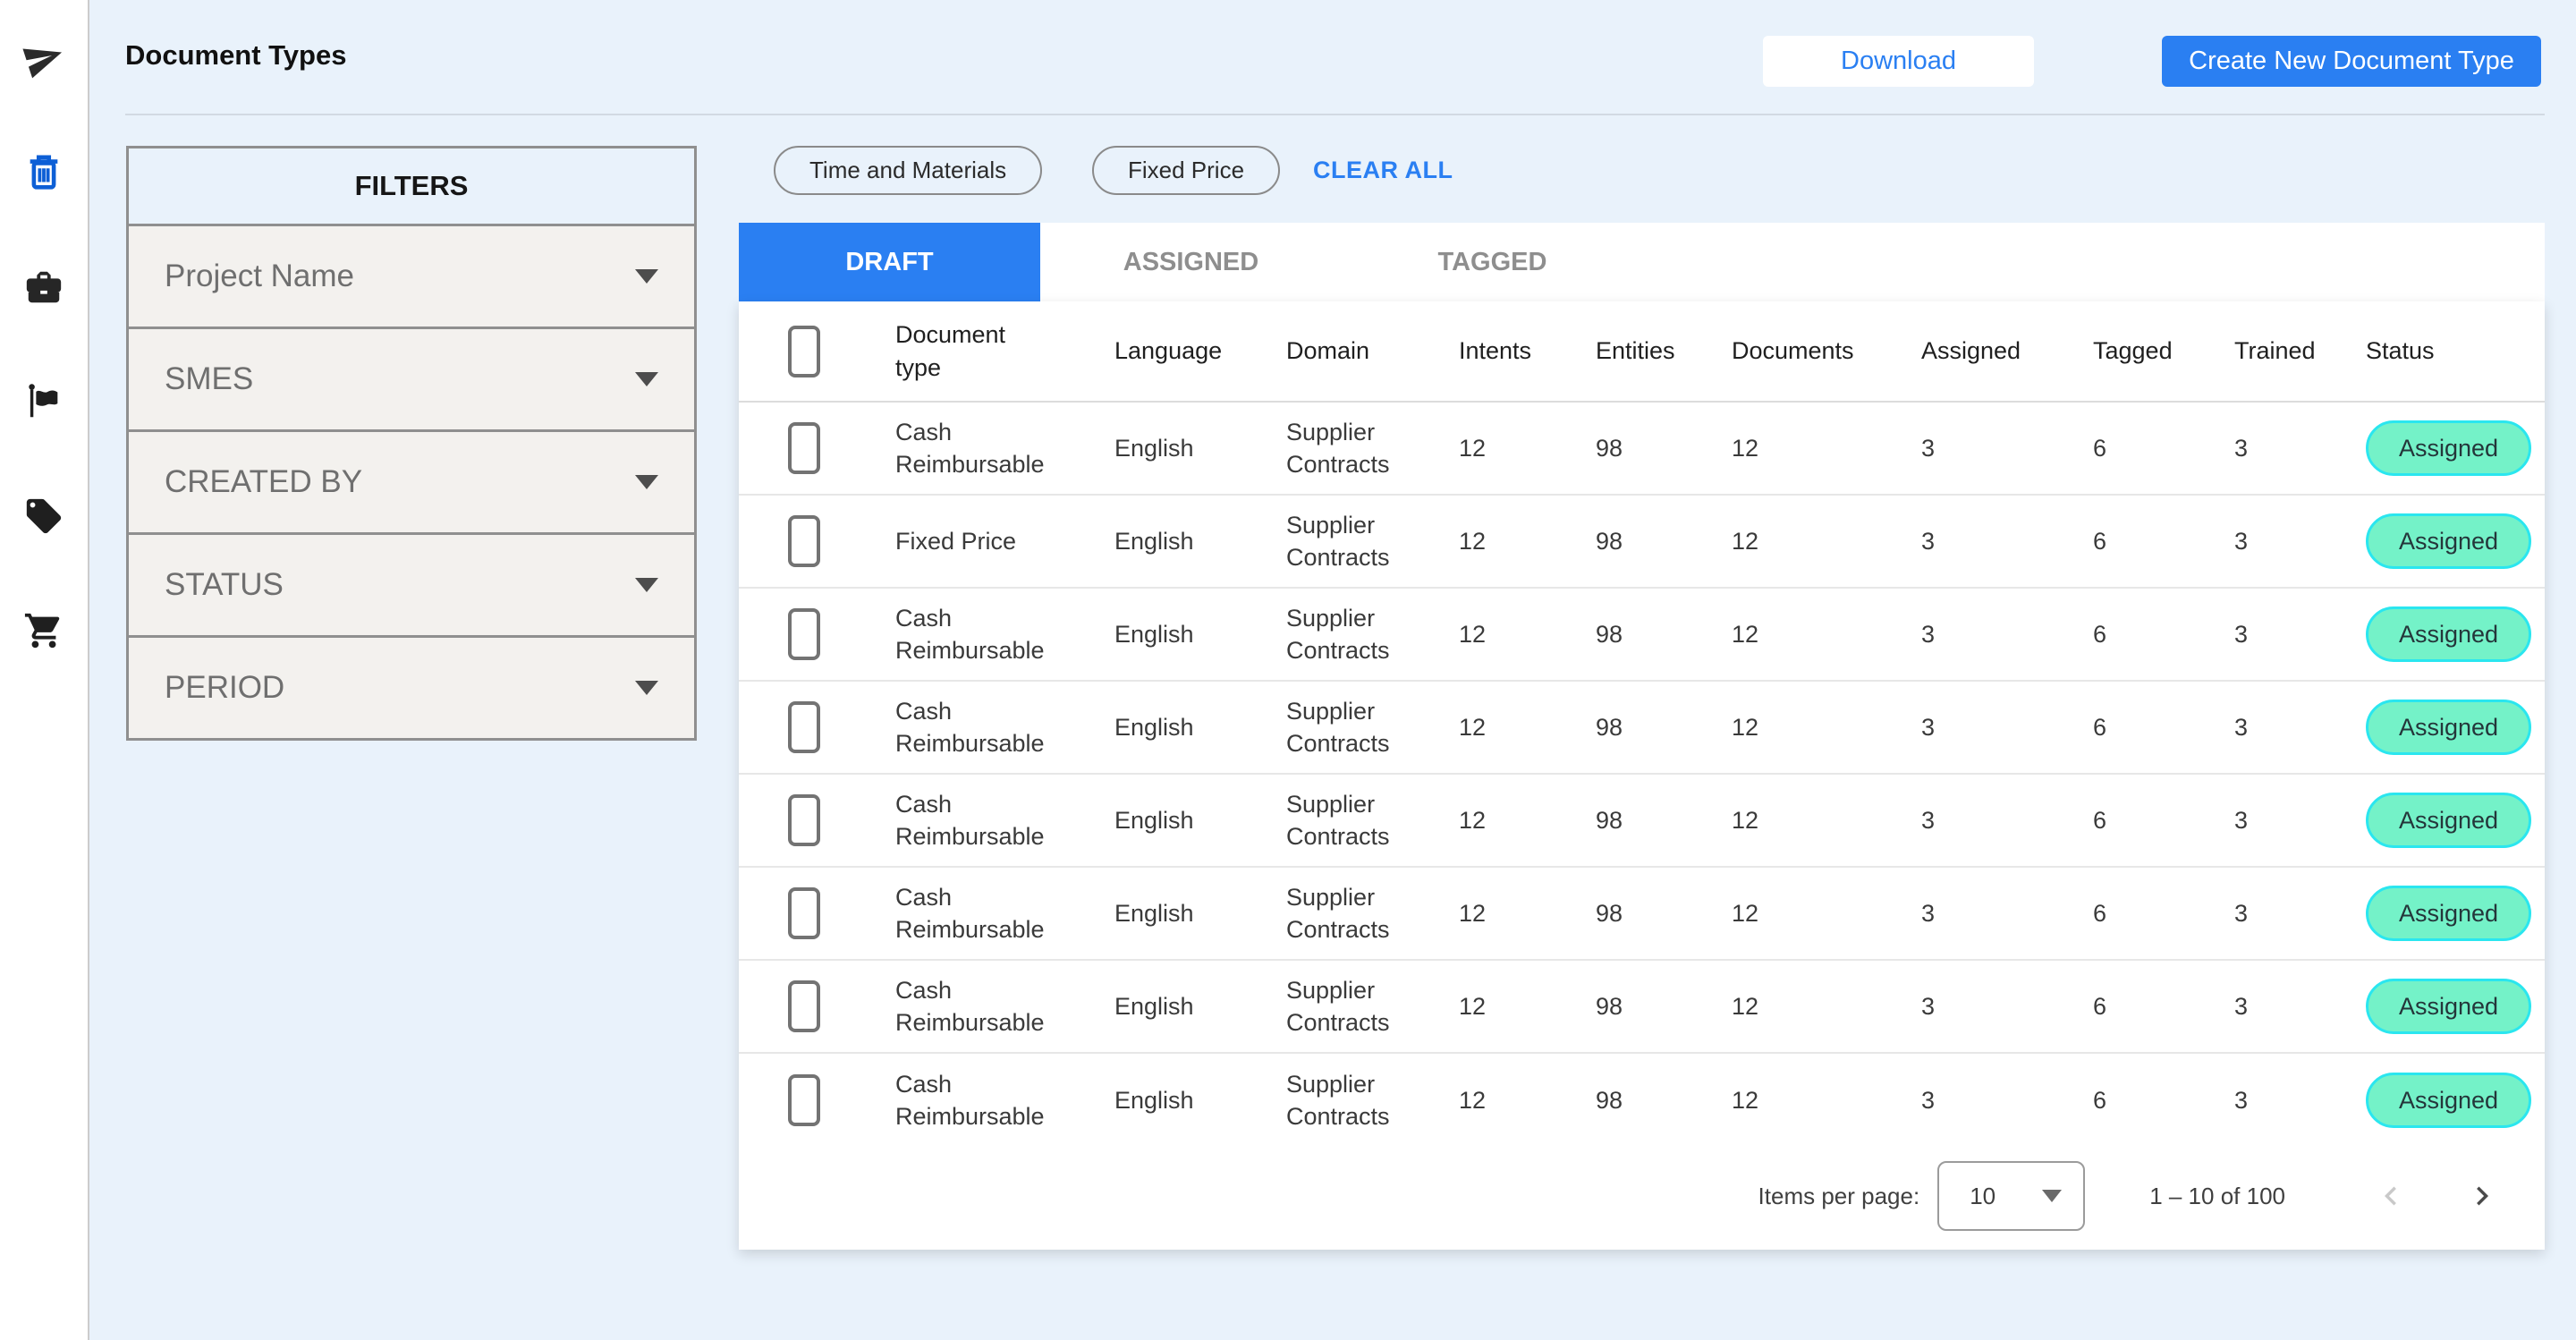 The height and width of the screenshot is (1340, 2576). Describe the element at coordinates (1635, 351) in the screenshot. I see `col-entities: Entities` at that location.